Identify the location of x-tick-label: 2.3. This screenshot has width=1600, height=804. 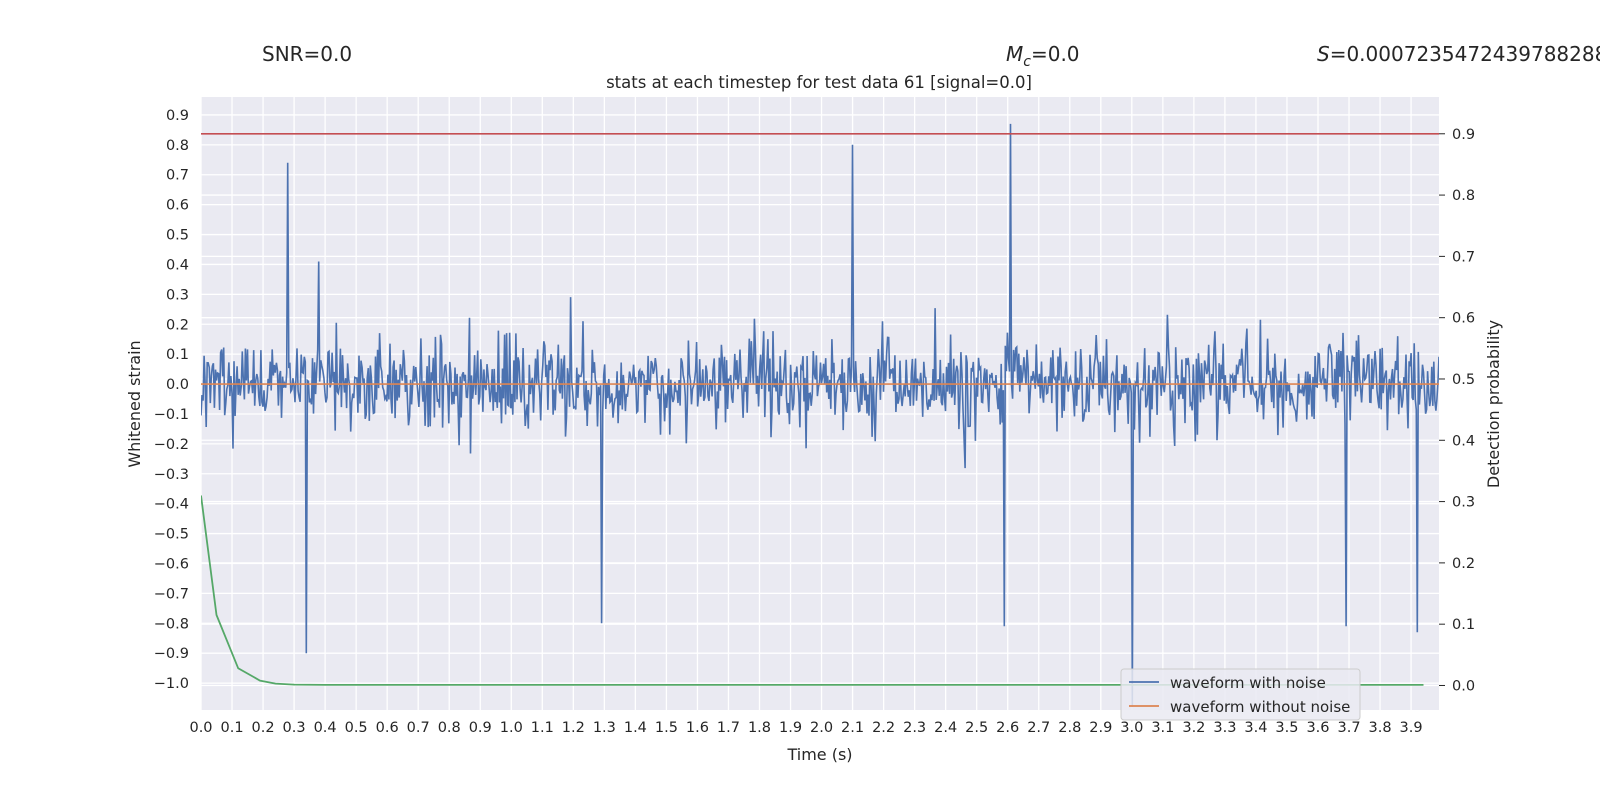
(914, 728).